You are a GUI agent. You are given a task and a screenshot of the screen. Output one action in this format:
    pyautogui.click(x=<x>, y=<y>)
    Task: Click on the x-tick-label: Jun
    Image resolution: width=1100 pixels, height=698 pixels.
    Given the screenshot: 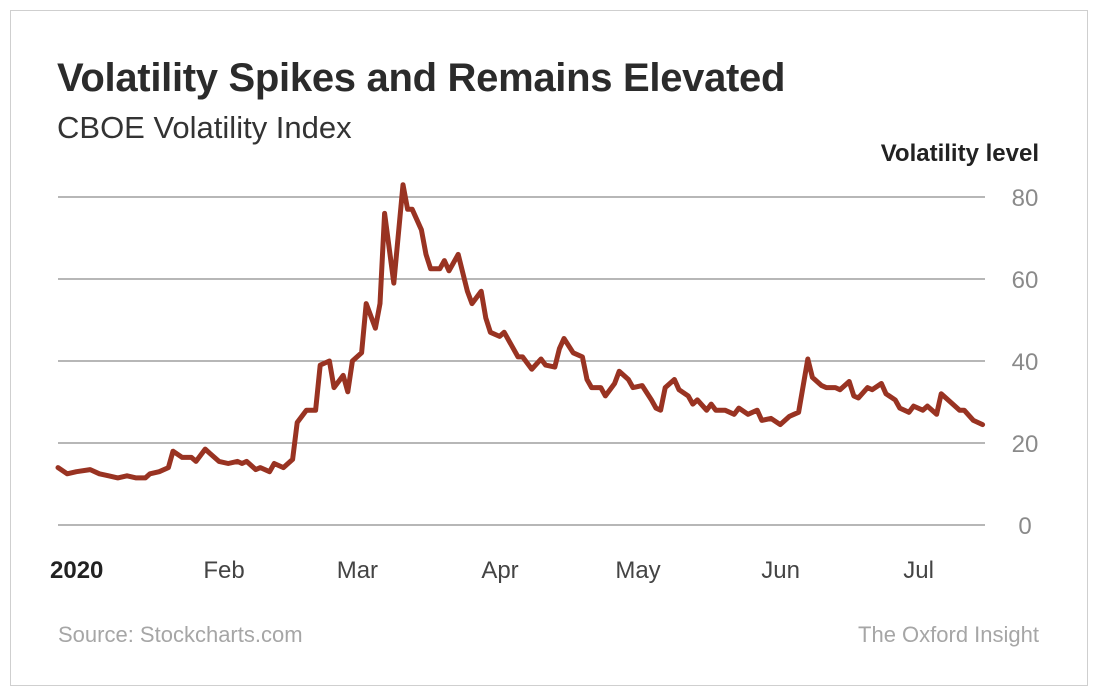 What is the action you would take?
    pyautogui.click(x=780, y=570)
    